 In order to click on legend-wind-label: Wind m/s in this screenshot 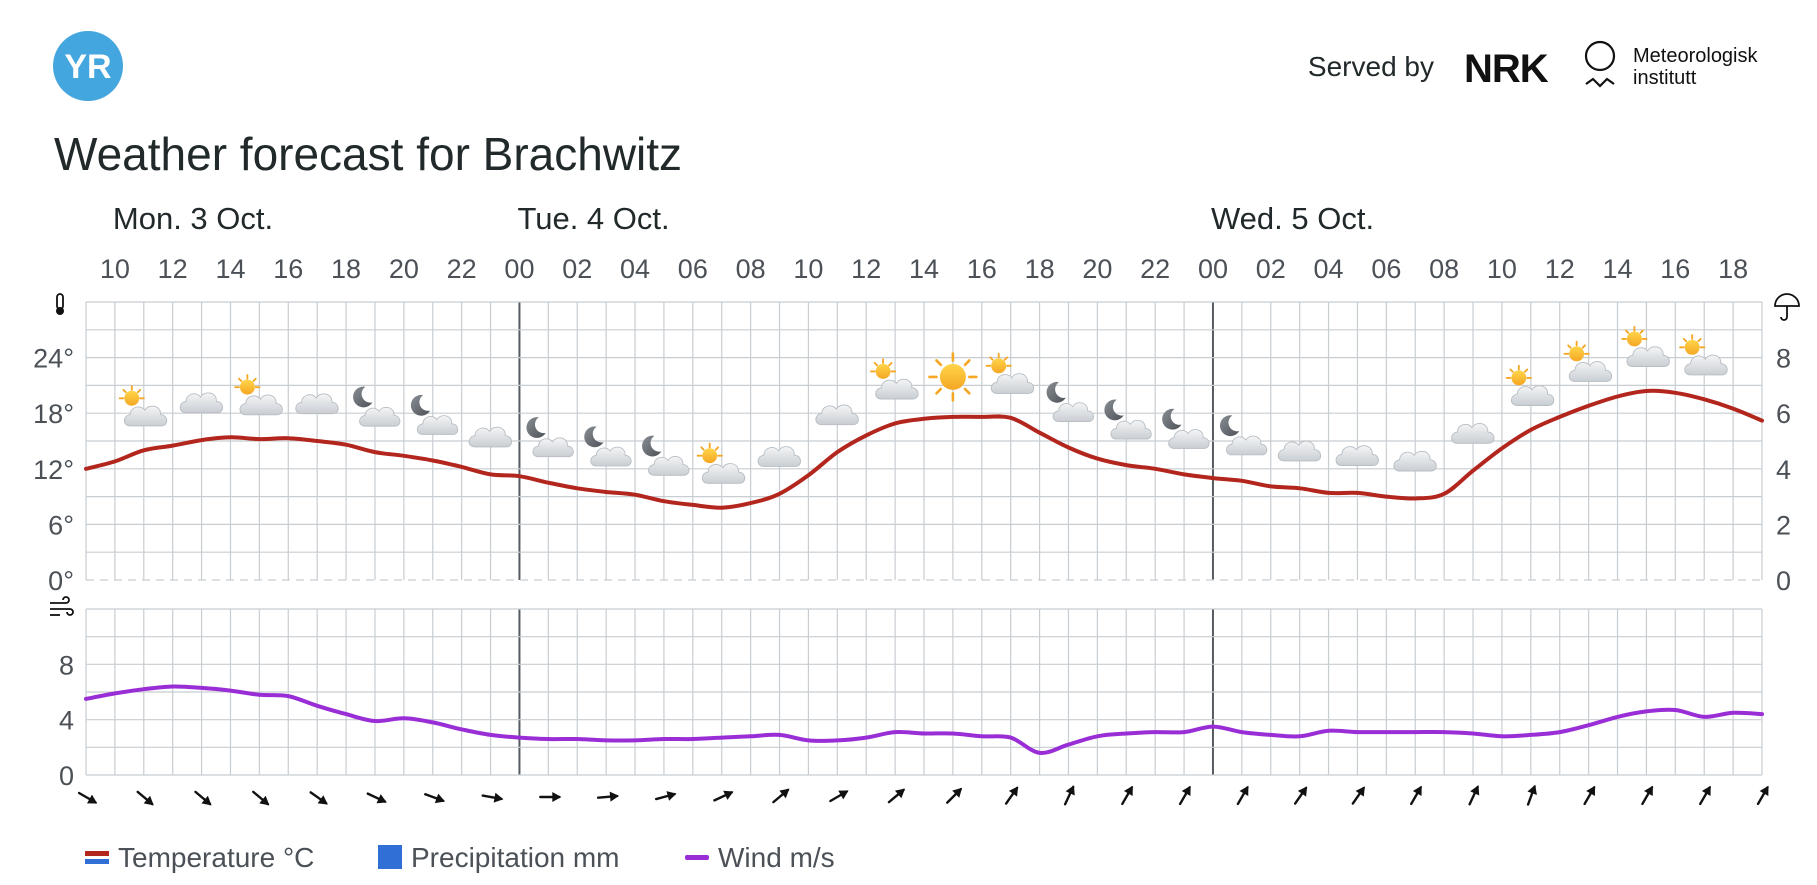, I will do `click(776, 857)`.